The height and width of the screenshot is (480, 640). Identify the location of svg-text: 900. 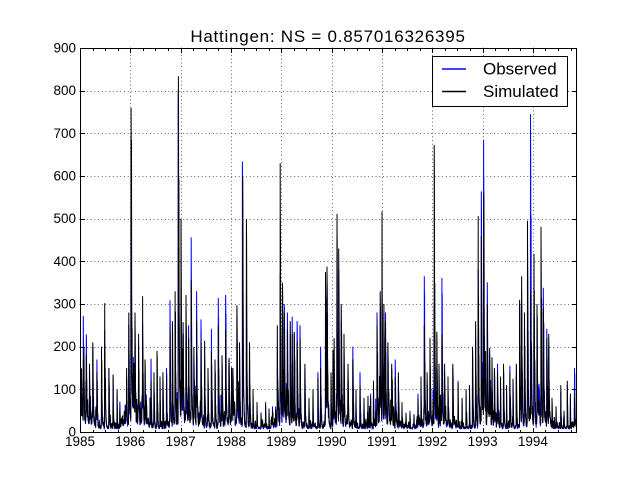
(64, 48).